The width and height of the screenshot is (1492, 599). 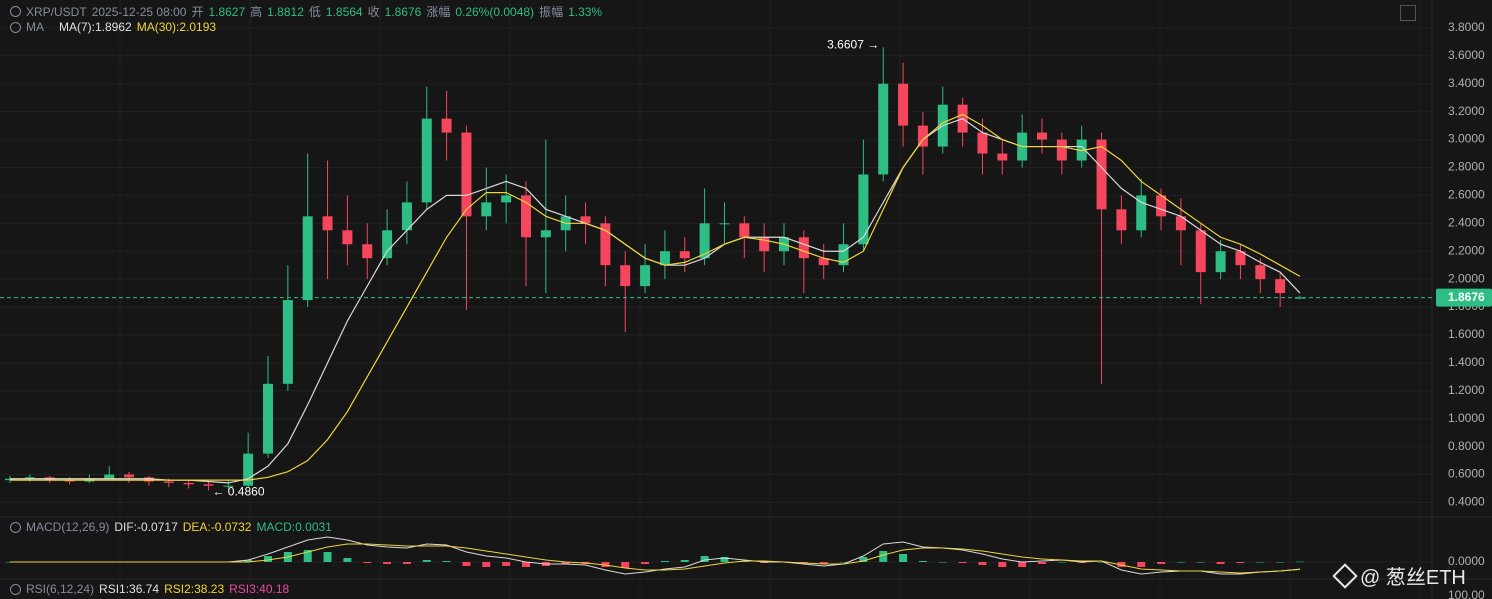 What do you see at coordinates (1466, 502) in the screenshot?
I see `y-tick-label: 0.4000` at bounding box center [1466, 502].